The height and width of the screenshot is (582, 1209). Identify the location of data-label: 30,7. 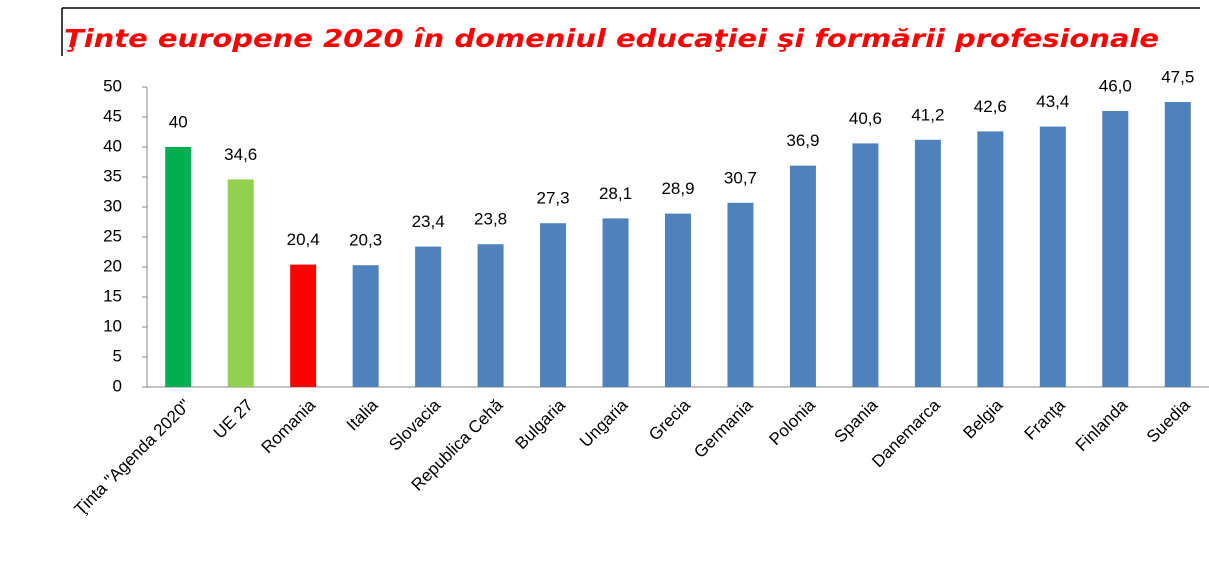
(740, 177).